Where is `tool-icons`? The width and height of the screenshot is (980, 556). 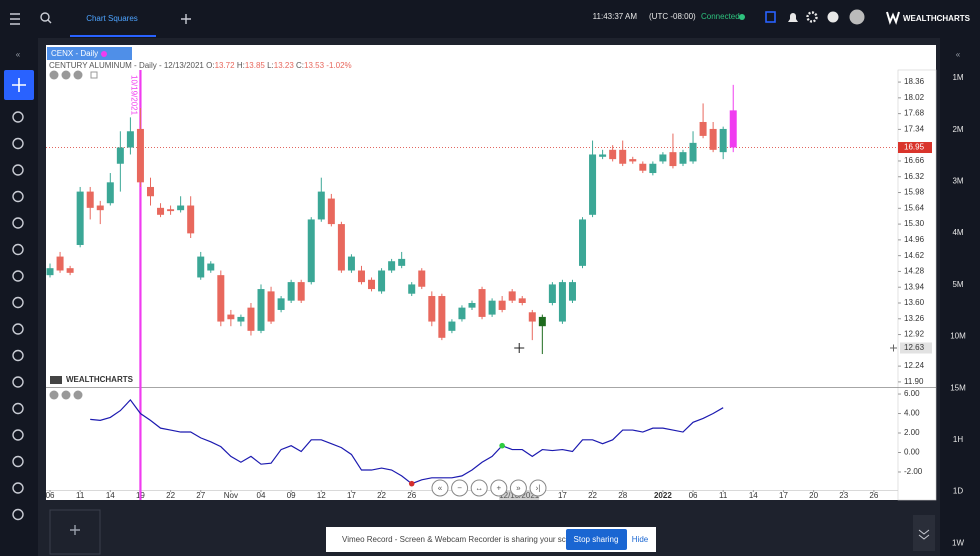
tool-icons is located at coordinates (18, 316).